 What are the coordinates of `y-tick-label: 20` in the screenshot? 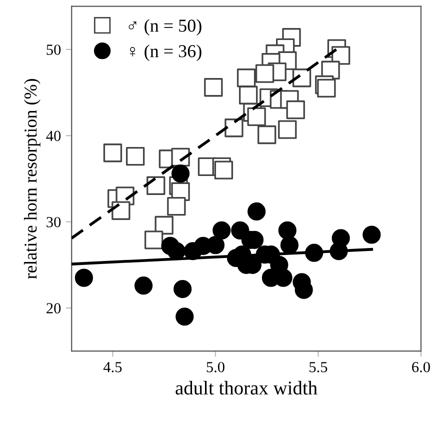 It's located at (53, 308).